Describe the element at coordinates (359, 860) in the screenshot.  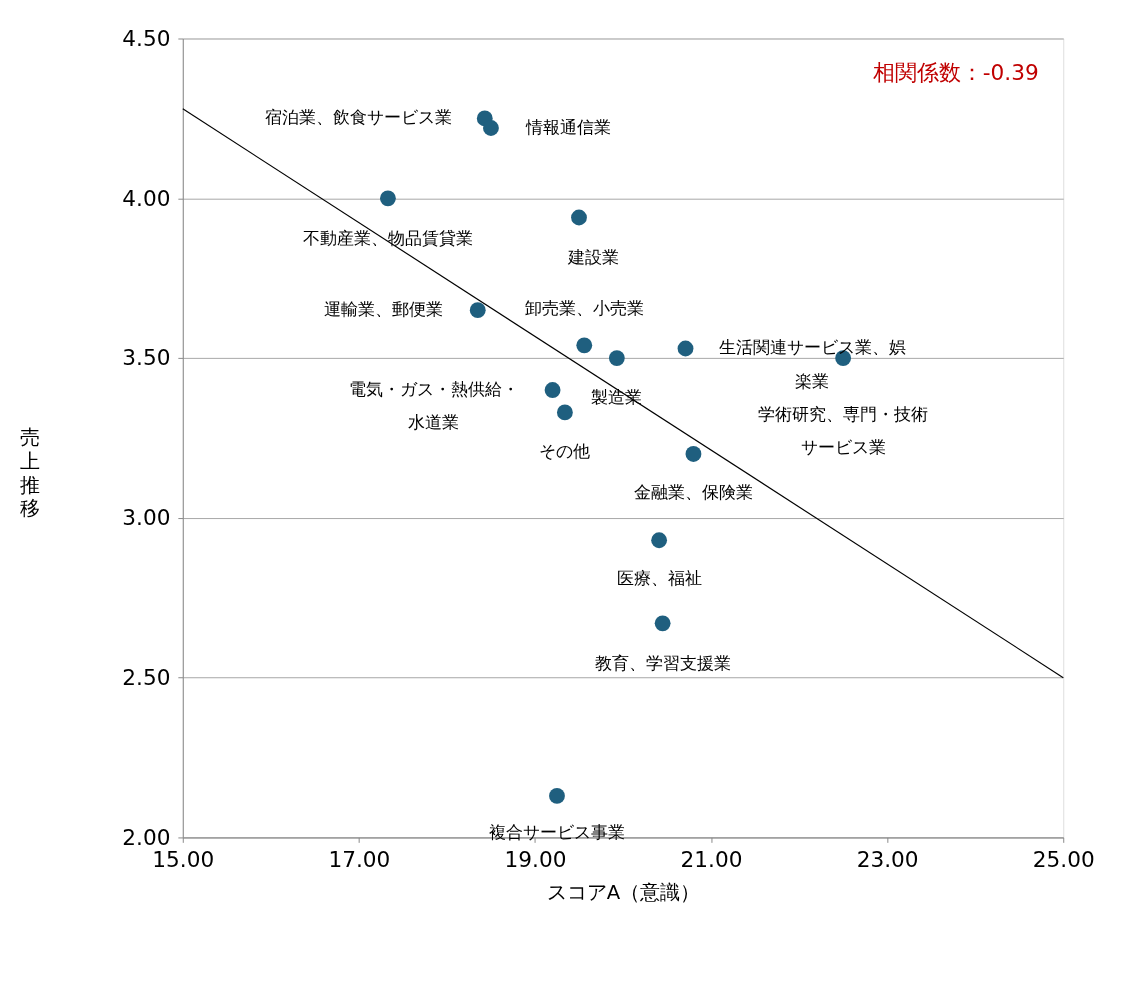
I see `x-tick-label: 17.00` at that location.